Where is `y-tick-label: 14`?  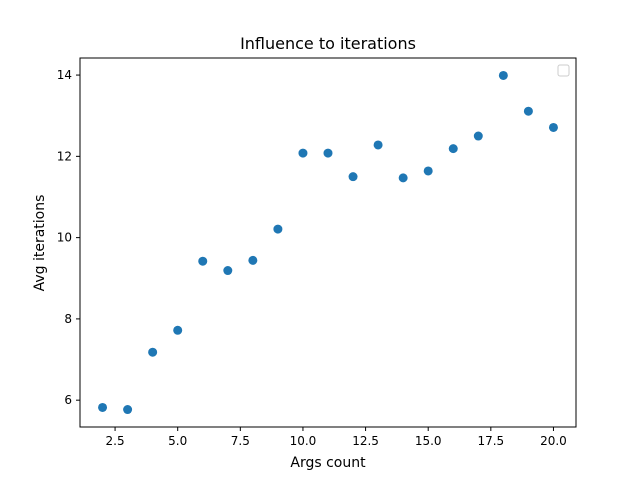 y-tick-label: 14 is located at coordinates (64, 75).